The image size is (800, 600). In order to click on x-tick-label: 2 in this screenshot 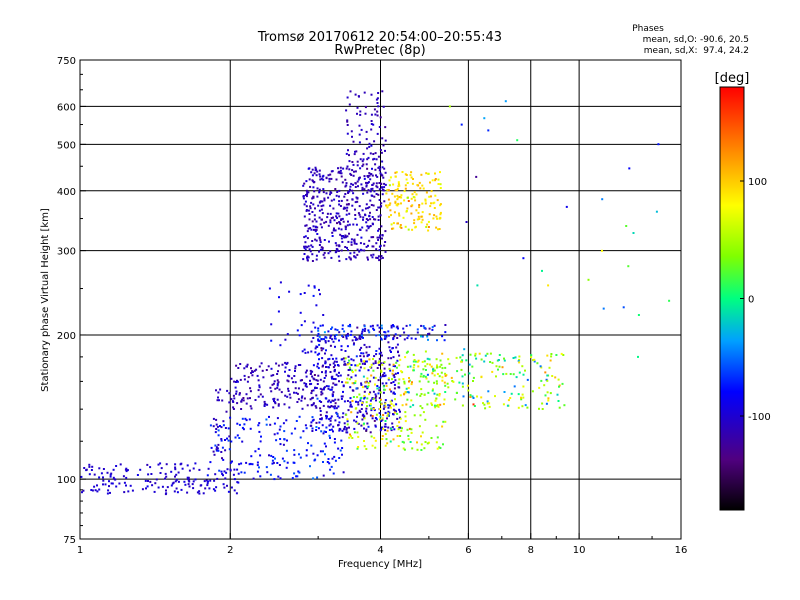, I will do `click(230, 550)`.